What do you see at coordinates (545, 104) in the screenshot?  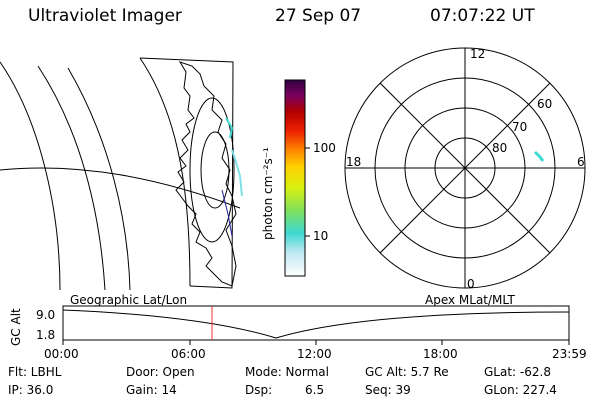 I see `mlat-label-60: 60` at bounding box center [545, 104].